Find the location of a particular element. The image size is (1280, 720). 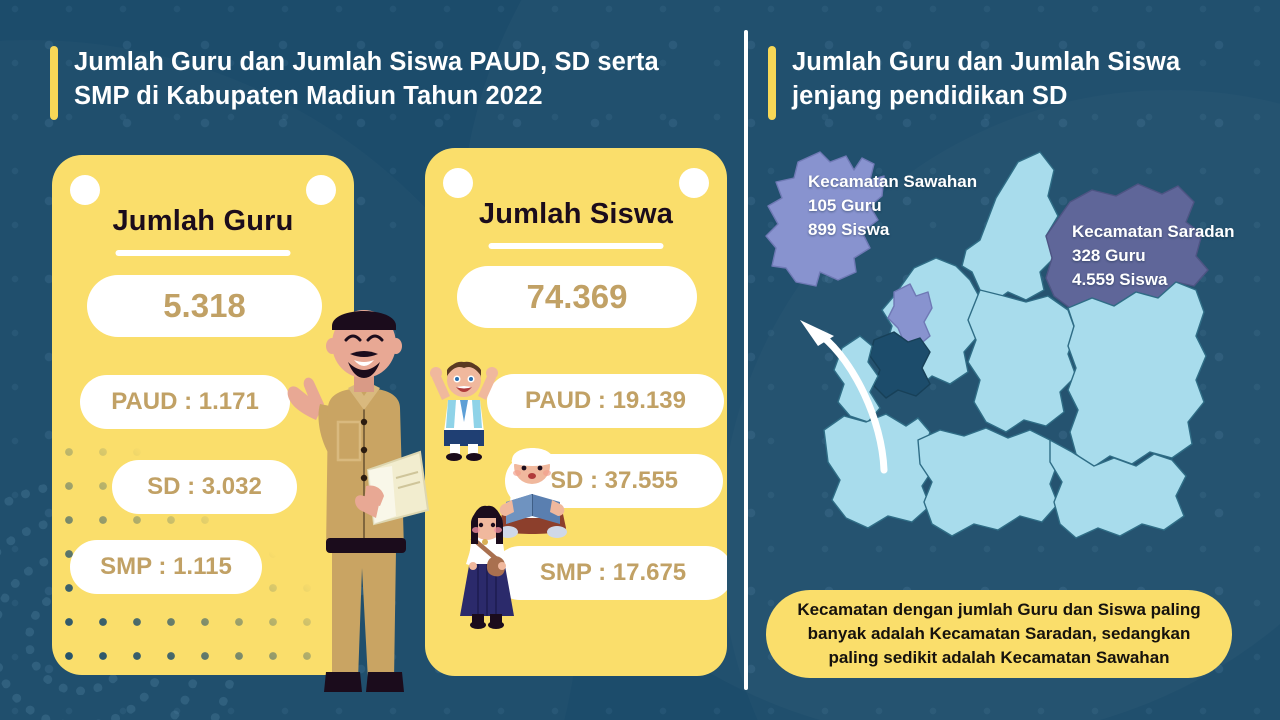

student-smp-illustration is located at coordinates (487, 567).